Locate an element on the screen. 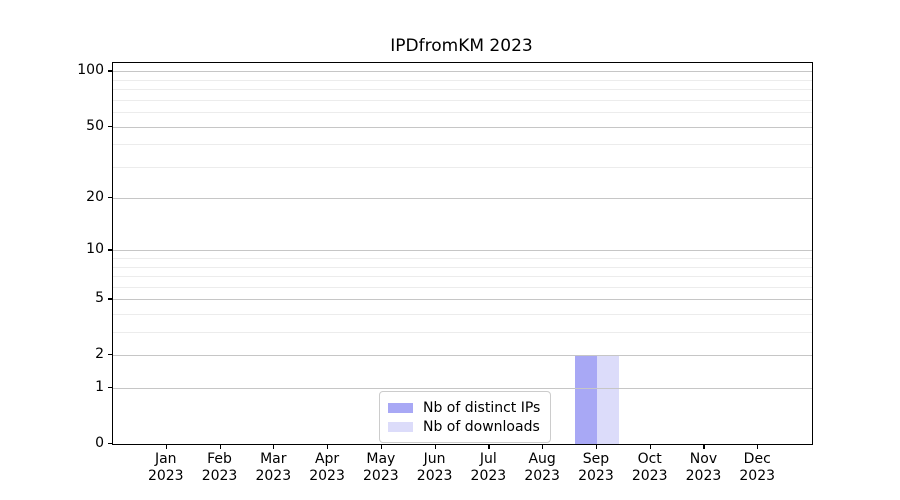  y-tick-label: 0 is located at coordinates (99, 443).